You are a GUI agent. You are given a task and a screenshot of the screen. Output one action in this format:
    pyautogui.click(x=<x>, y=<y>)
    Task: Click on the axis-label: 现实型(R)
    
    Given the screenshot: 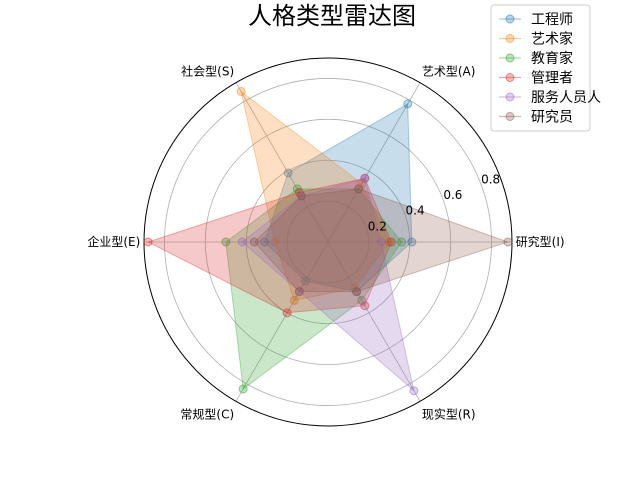 What is the action you would take?
    pyautogui.click(x=449, y=414)
    